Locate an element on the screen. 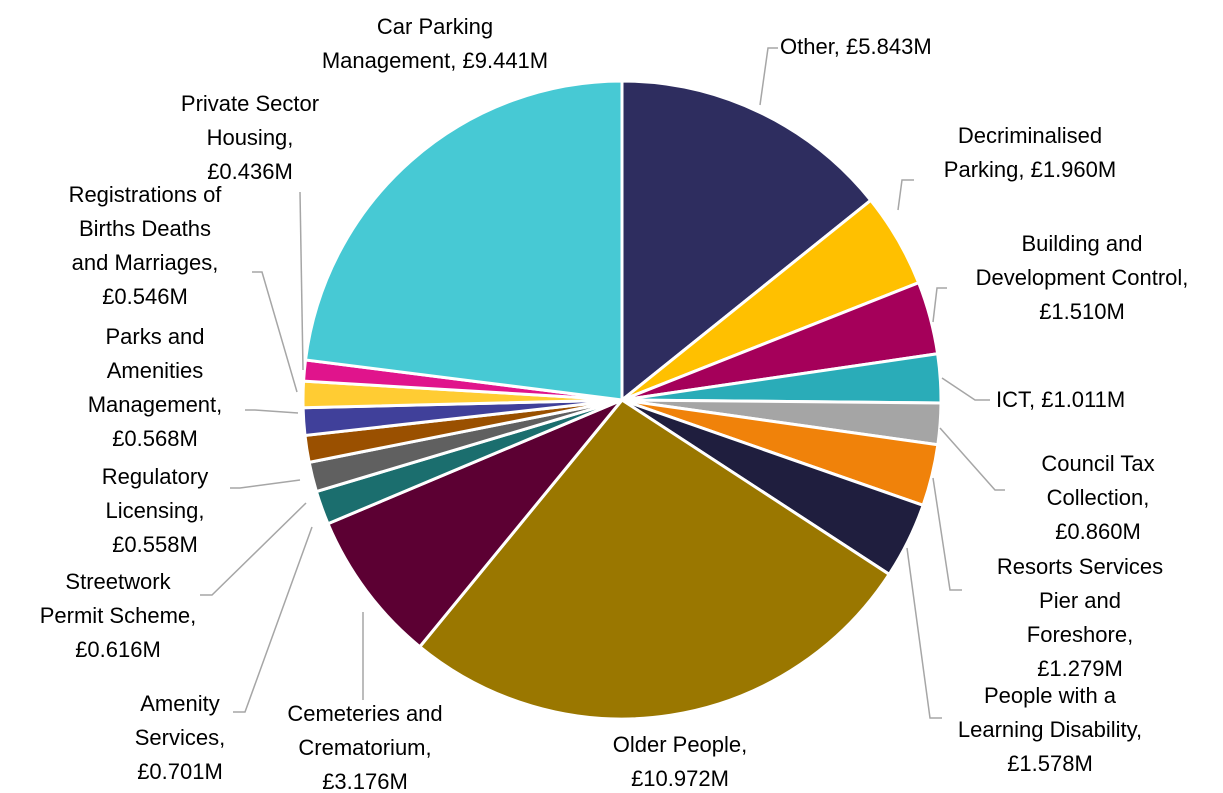 The height and width of the screenshot is (793, 1223). data-label: Streetwork Permit Scheme, £0.616M is located at coordinates (118, 615).